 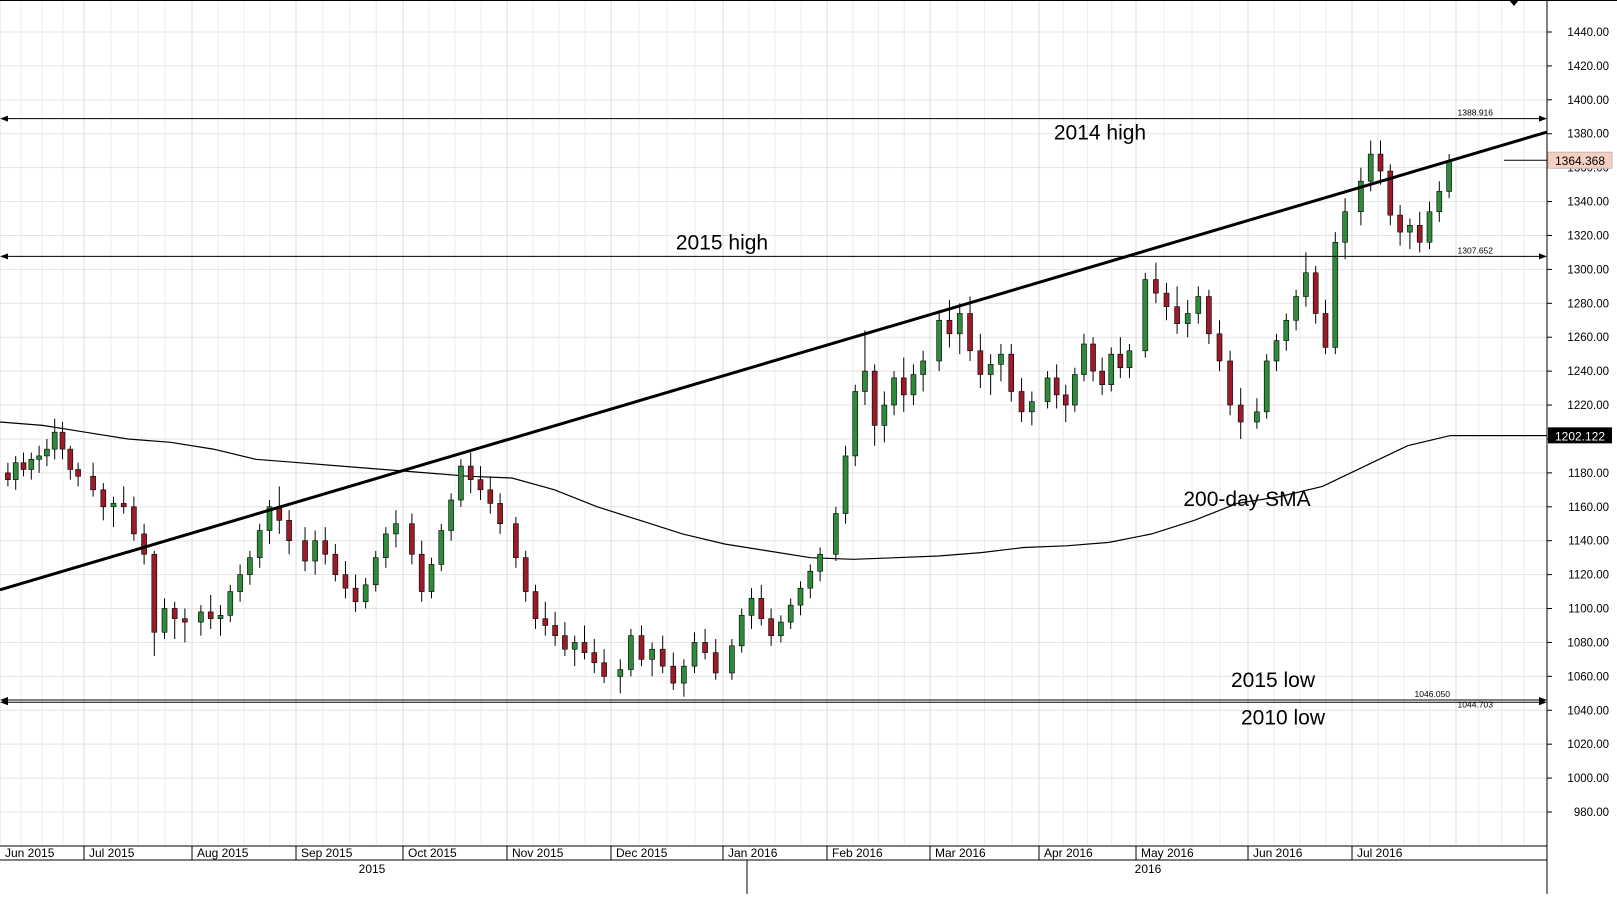 I want to click on y-tick-label: 1400.00, so click(x=1588, y=101).